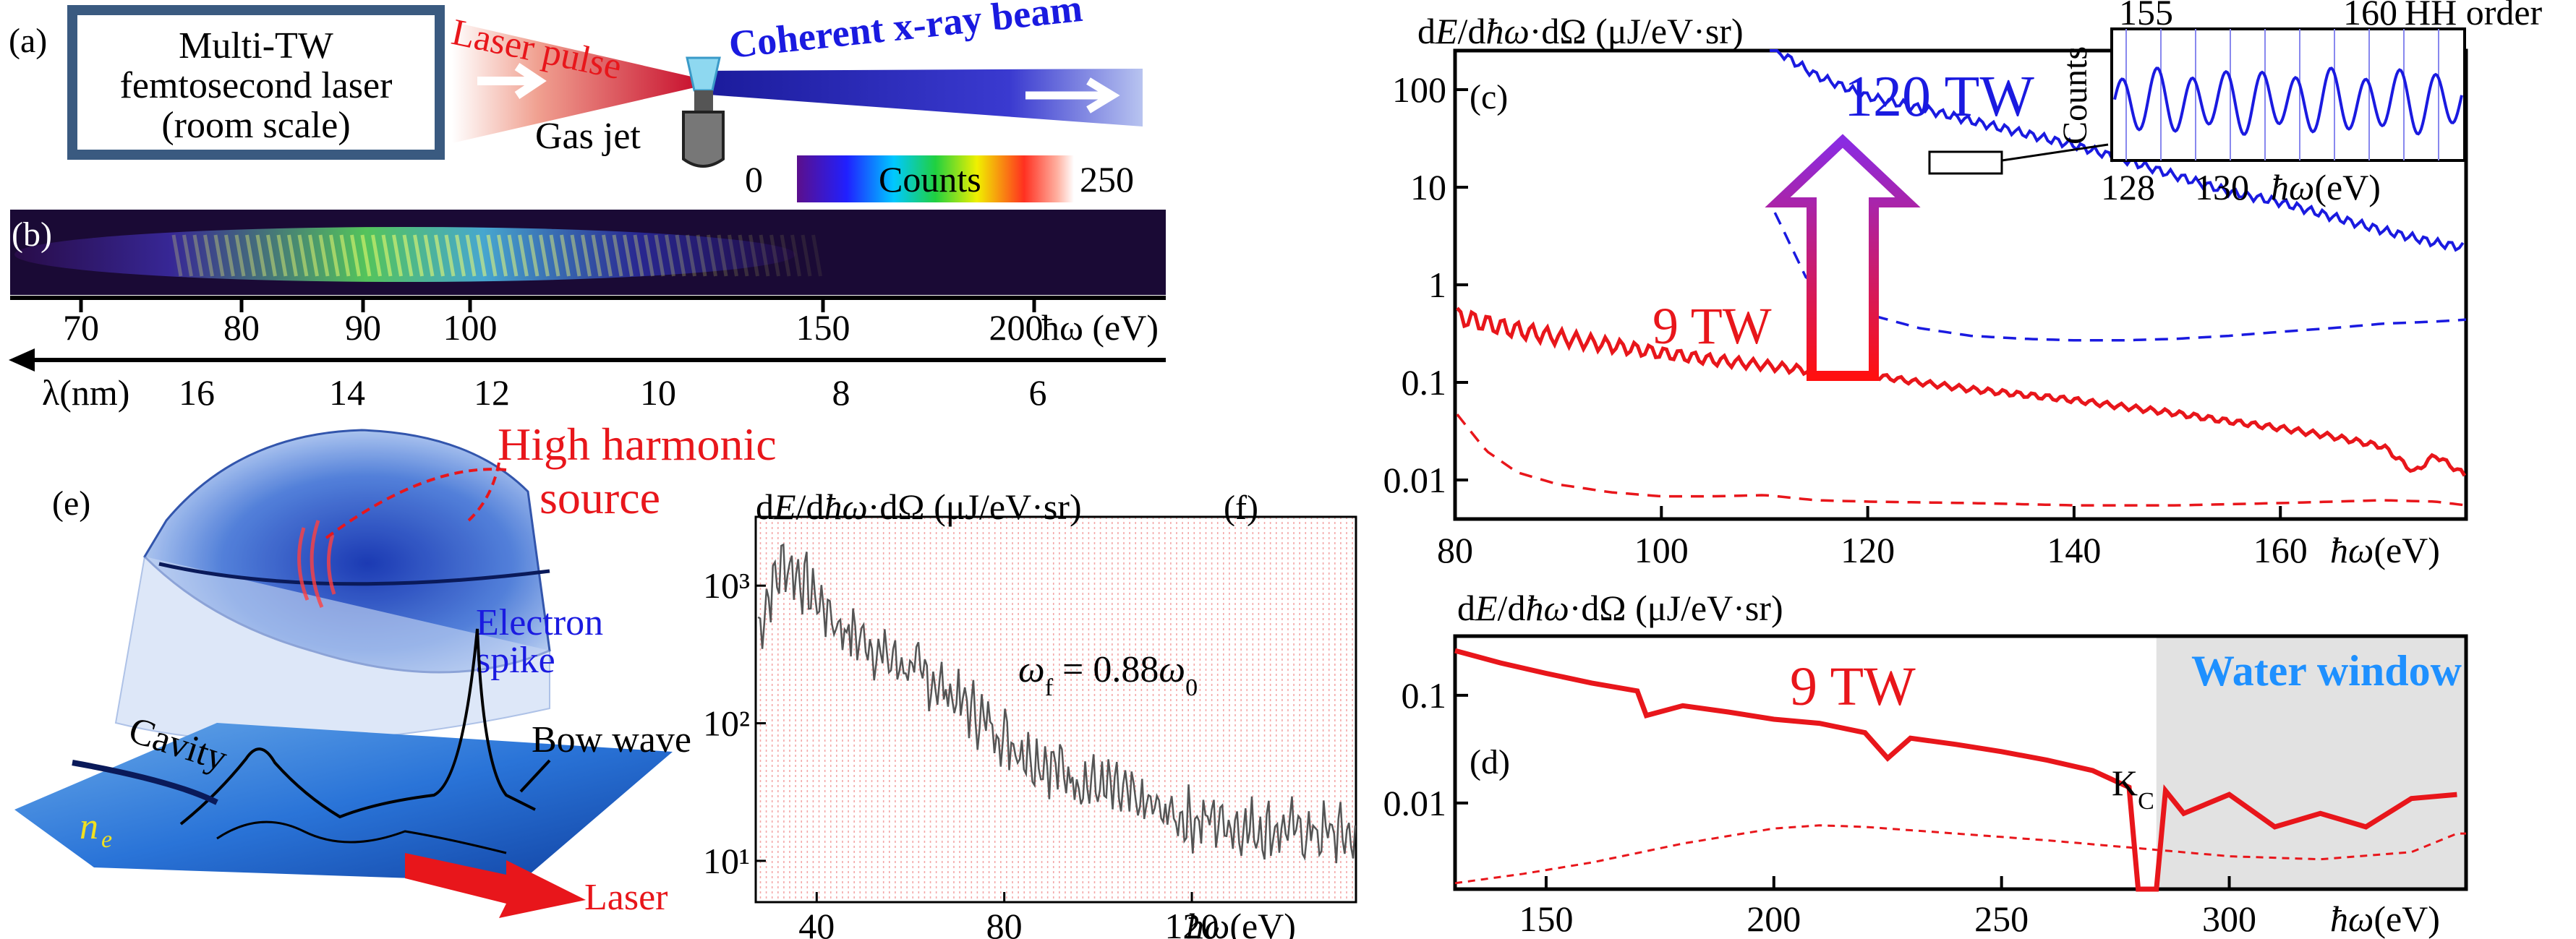 This screenshot has height=939, width=2576. I want to click on panel-f-ytick: 10¹, so click(727, 861).